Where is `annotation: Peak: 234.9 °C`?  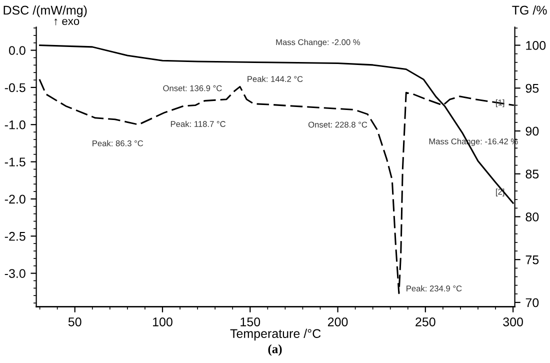
annotation: Peak: 234.9 °C is located at coordinates (434, 288).